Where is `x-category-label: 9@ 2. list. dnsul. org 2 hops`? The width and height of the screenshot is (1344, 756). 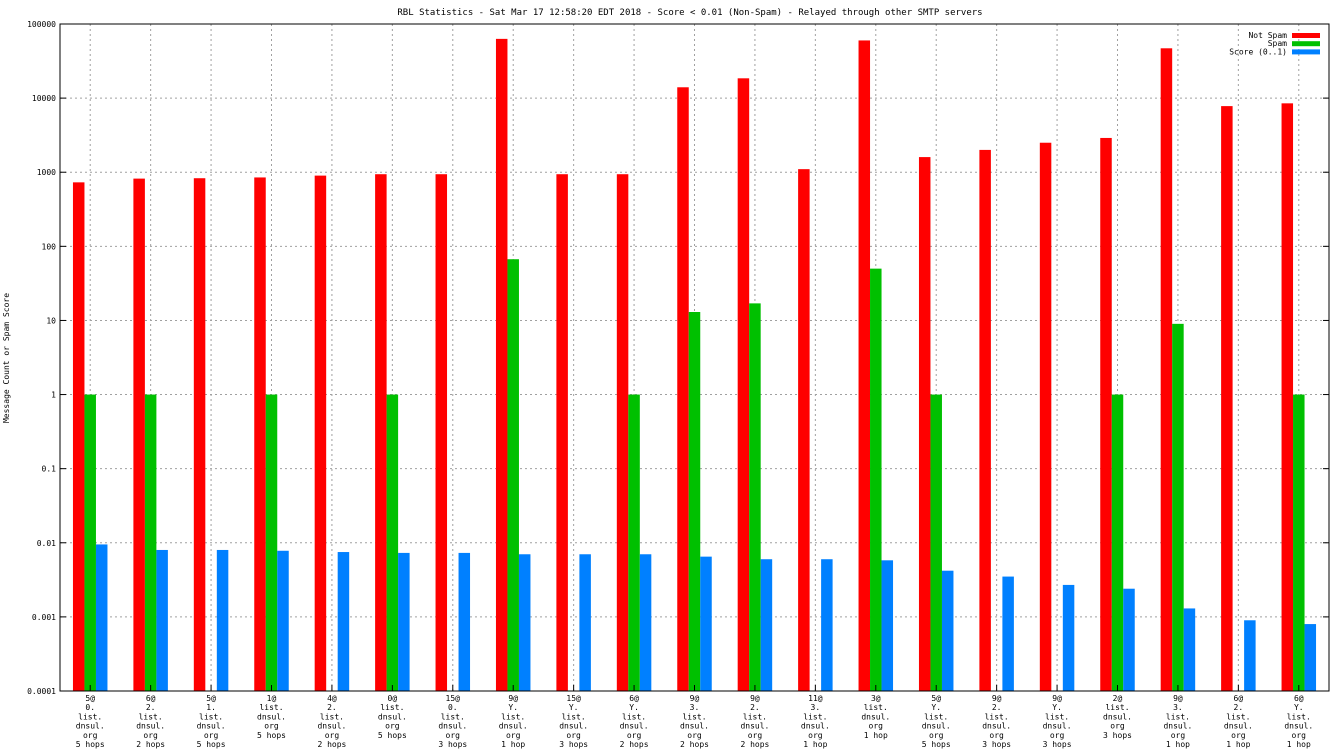 x-category-label: 9@ 2. list. dnsul. org 2 hops is located at coordinates (754, 721).